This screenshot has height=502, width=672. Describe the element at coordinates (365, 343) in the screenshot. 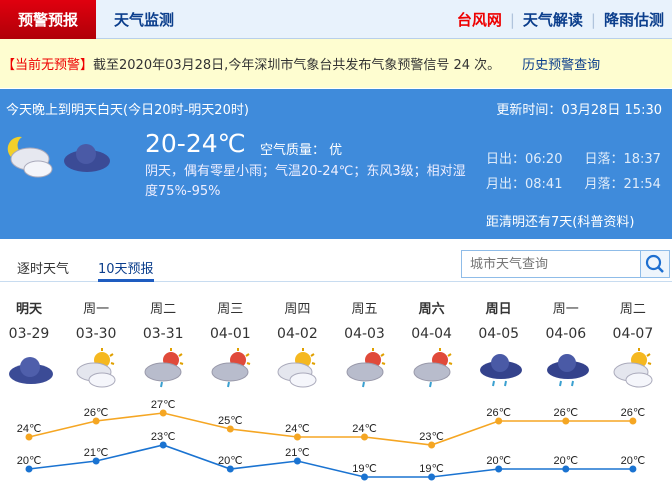

I see `forecast-day: 周五 04-03` at that location.